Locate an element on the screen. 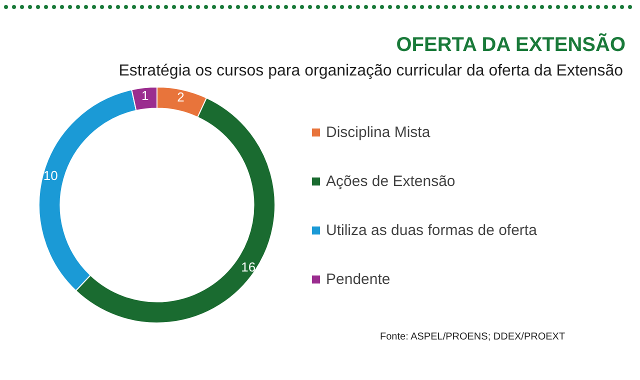  data-label: 16 is located at coordinates (248, 266).